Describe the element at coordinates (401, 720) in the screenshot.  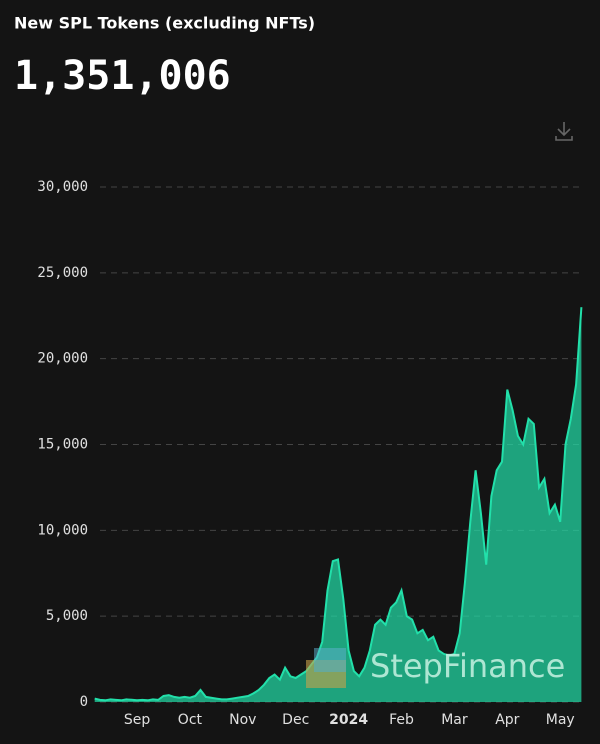
I see `x-tick-label: Feb` at that location.